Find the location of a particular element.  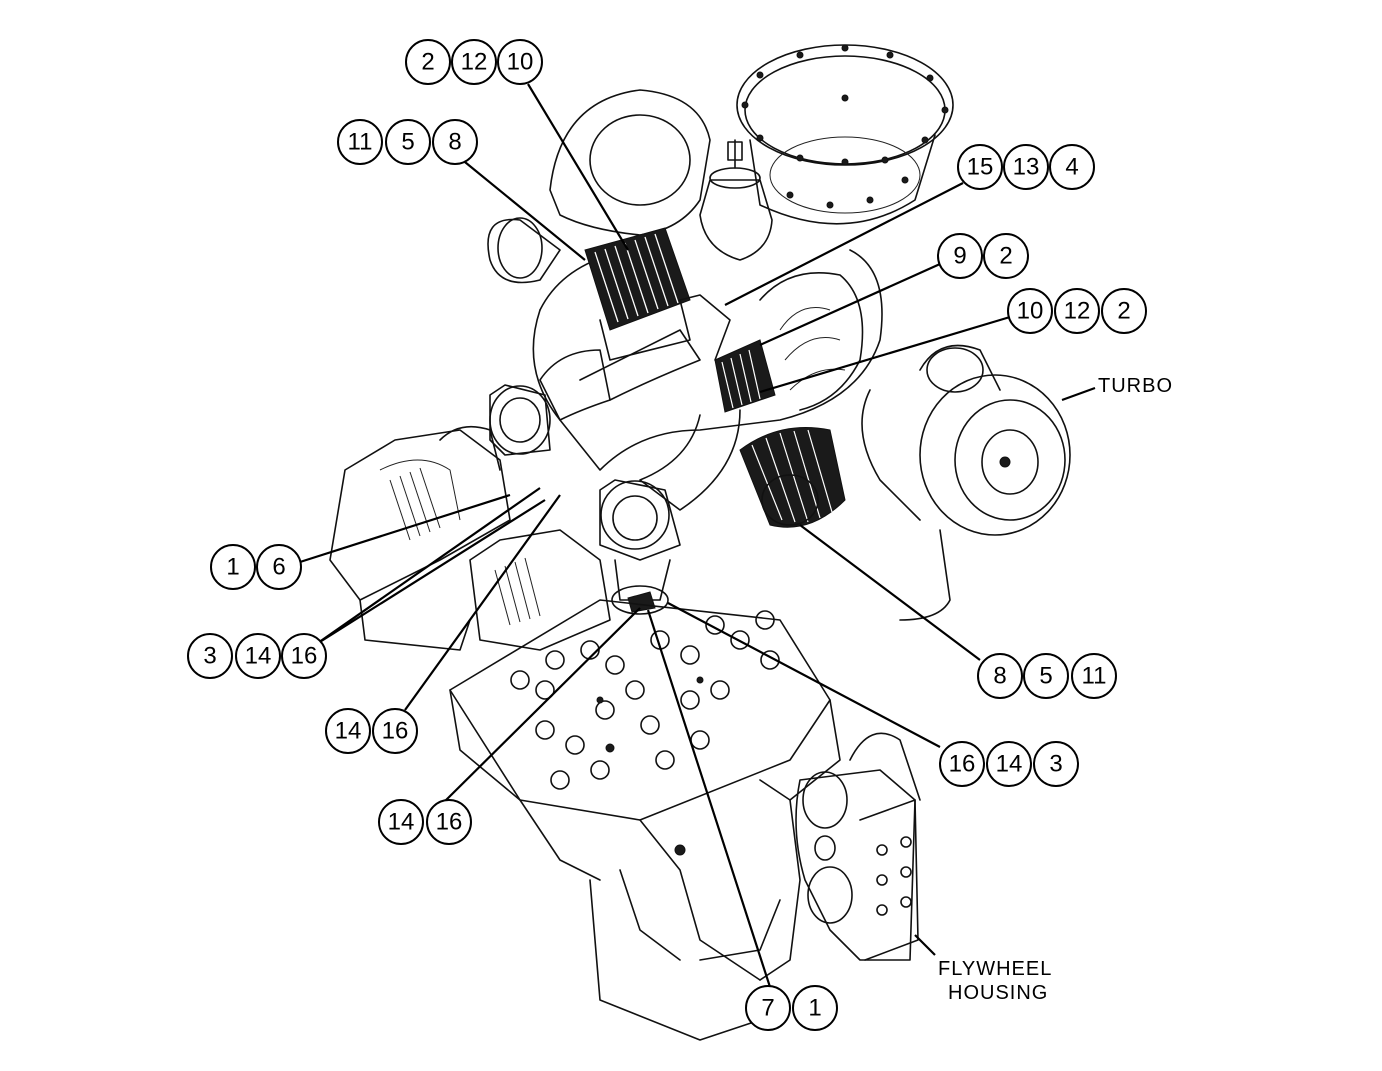

callout-number: 15 is located at coordinates (980, 167).